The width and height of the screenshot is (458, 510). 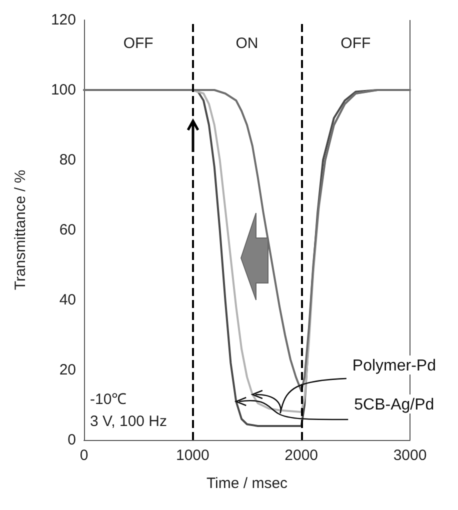 What do you see at coordinates (63, 20) in the screenshot?
I see `y-tick-label: 120` at bounding box center [63, 20].